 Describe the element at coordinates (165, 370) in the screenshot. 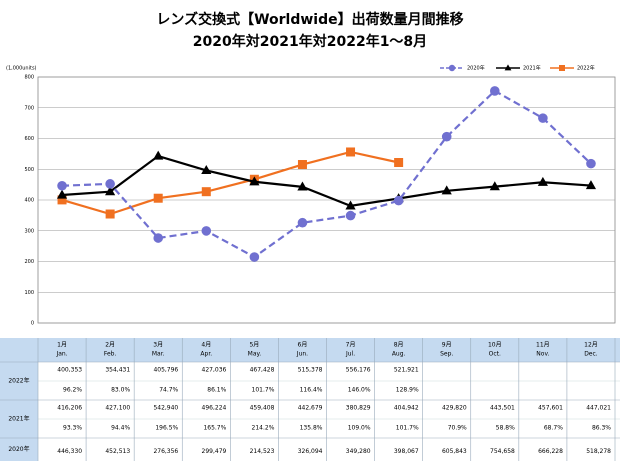

I see `table-value: 405,796` at that location.